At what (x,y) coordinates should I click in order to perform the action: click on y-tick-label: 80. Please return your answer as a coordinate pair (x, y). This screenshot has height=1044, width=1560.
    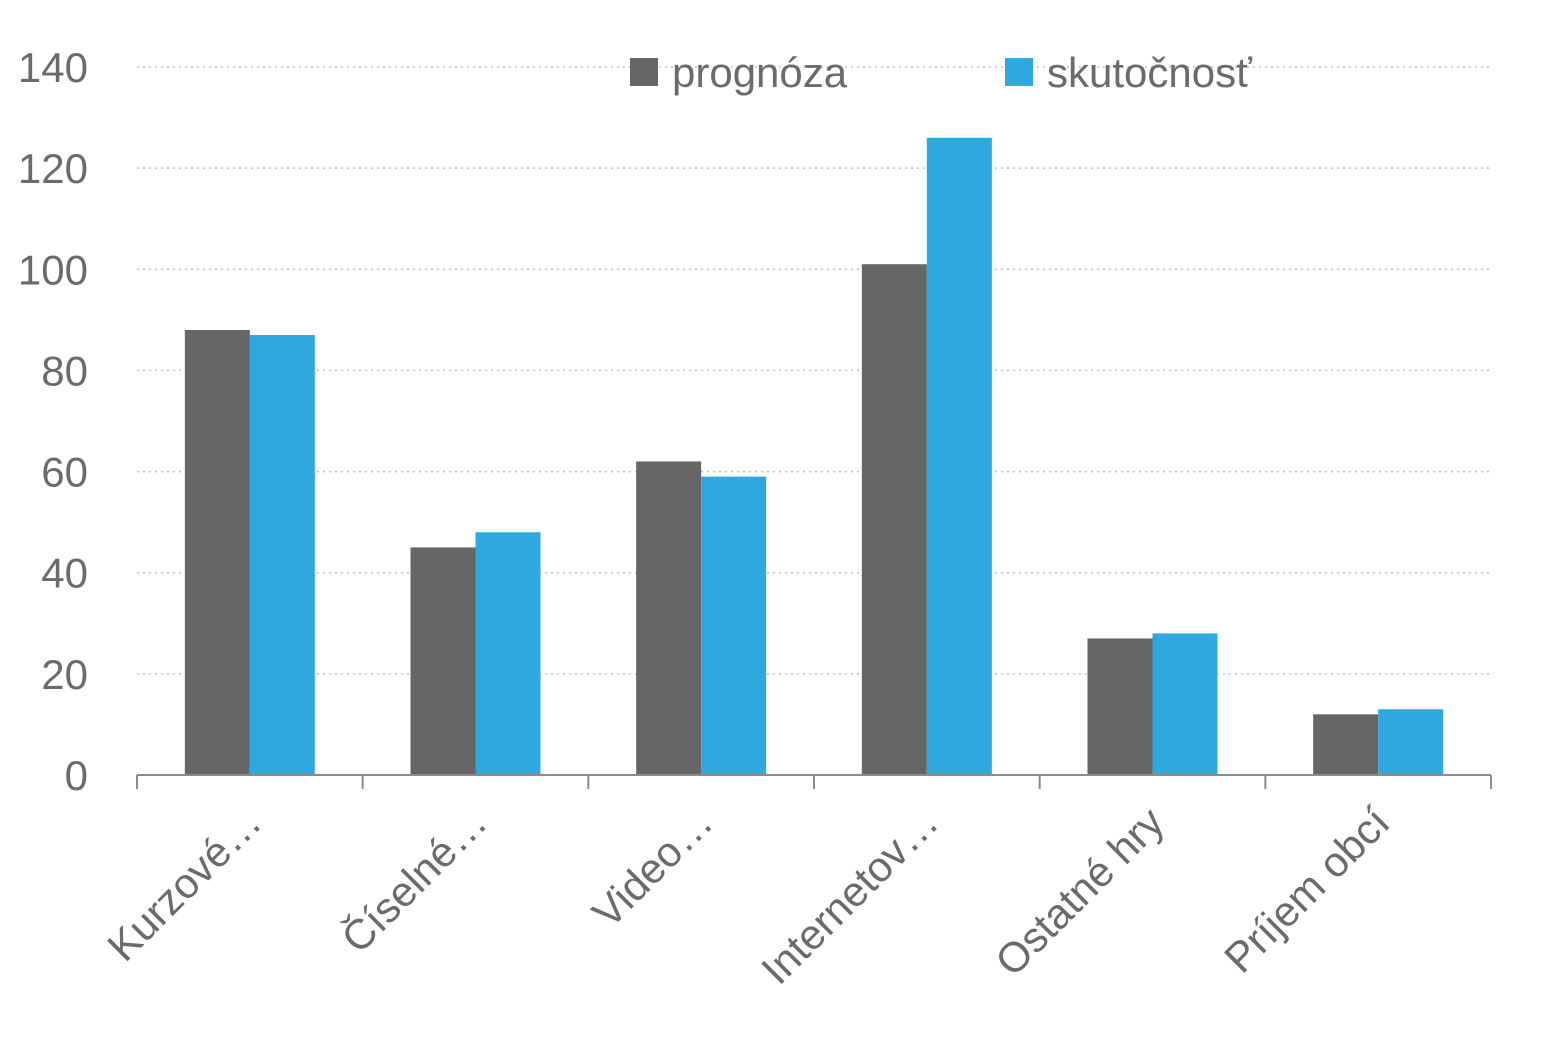
    Looking at the image, I should click on (64, 370).